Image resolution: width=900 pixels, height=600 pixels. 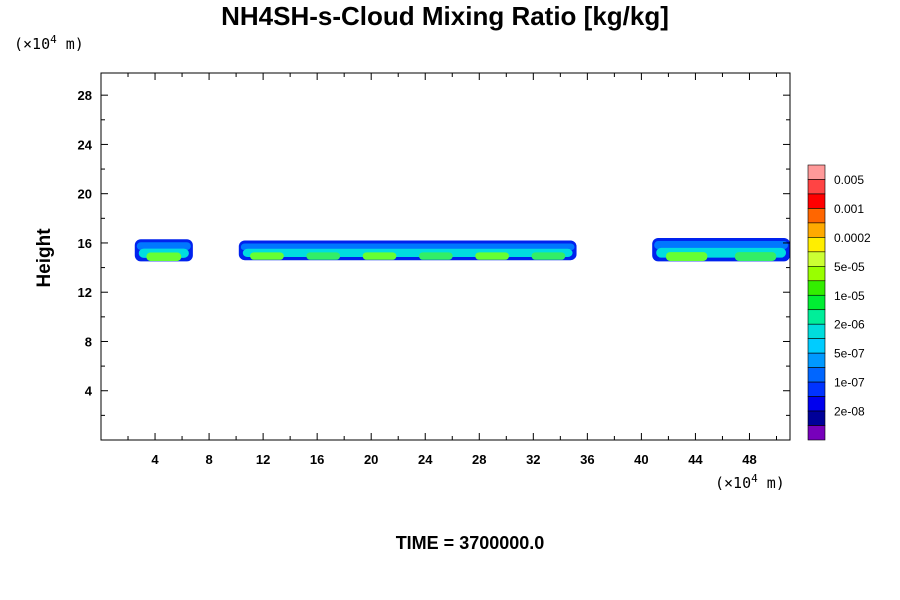 I want to click on legend-label: 2e-06, so click(x=849, y=325).